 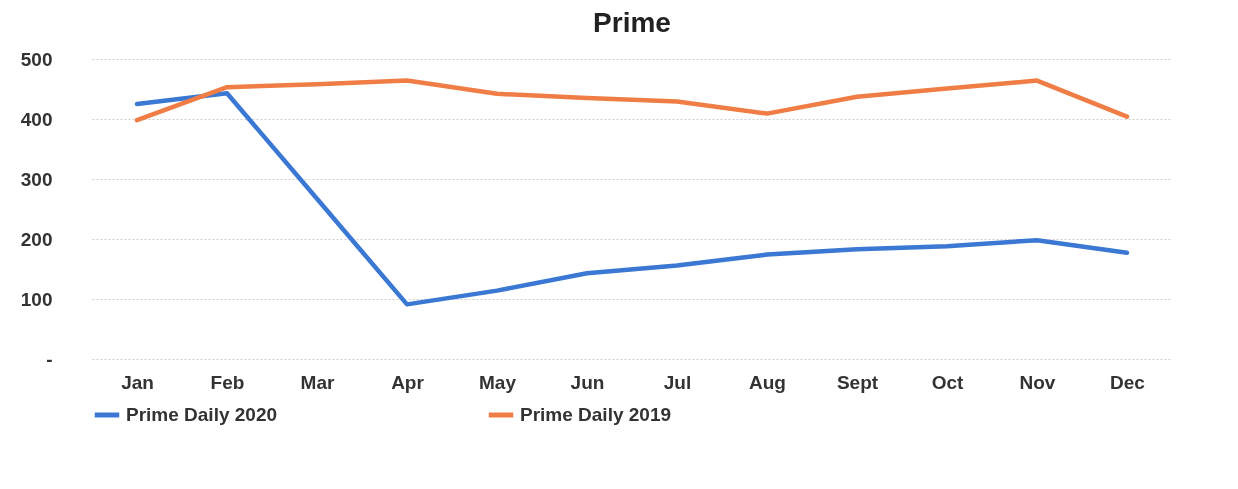 What do you see at coordinates (947, 382) in the screenshot?
I see `x-tick-label: Oct` at bounding box center [947, 382].